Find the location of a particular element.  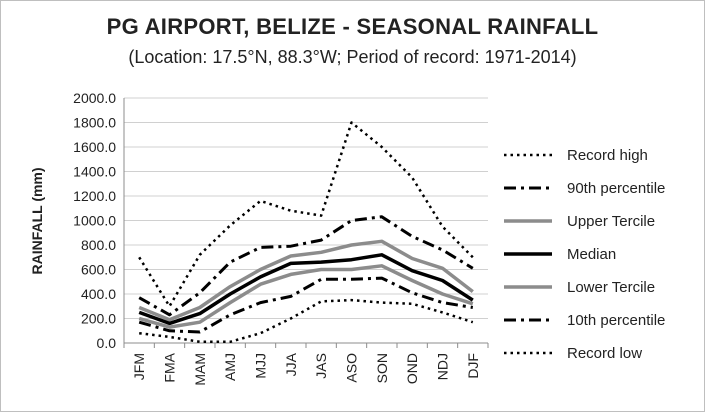

legend-label: 10th percentile is located at coordinates (616, 320).